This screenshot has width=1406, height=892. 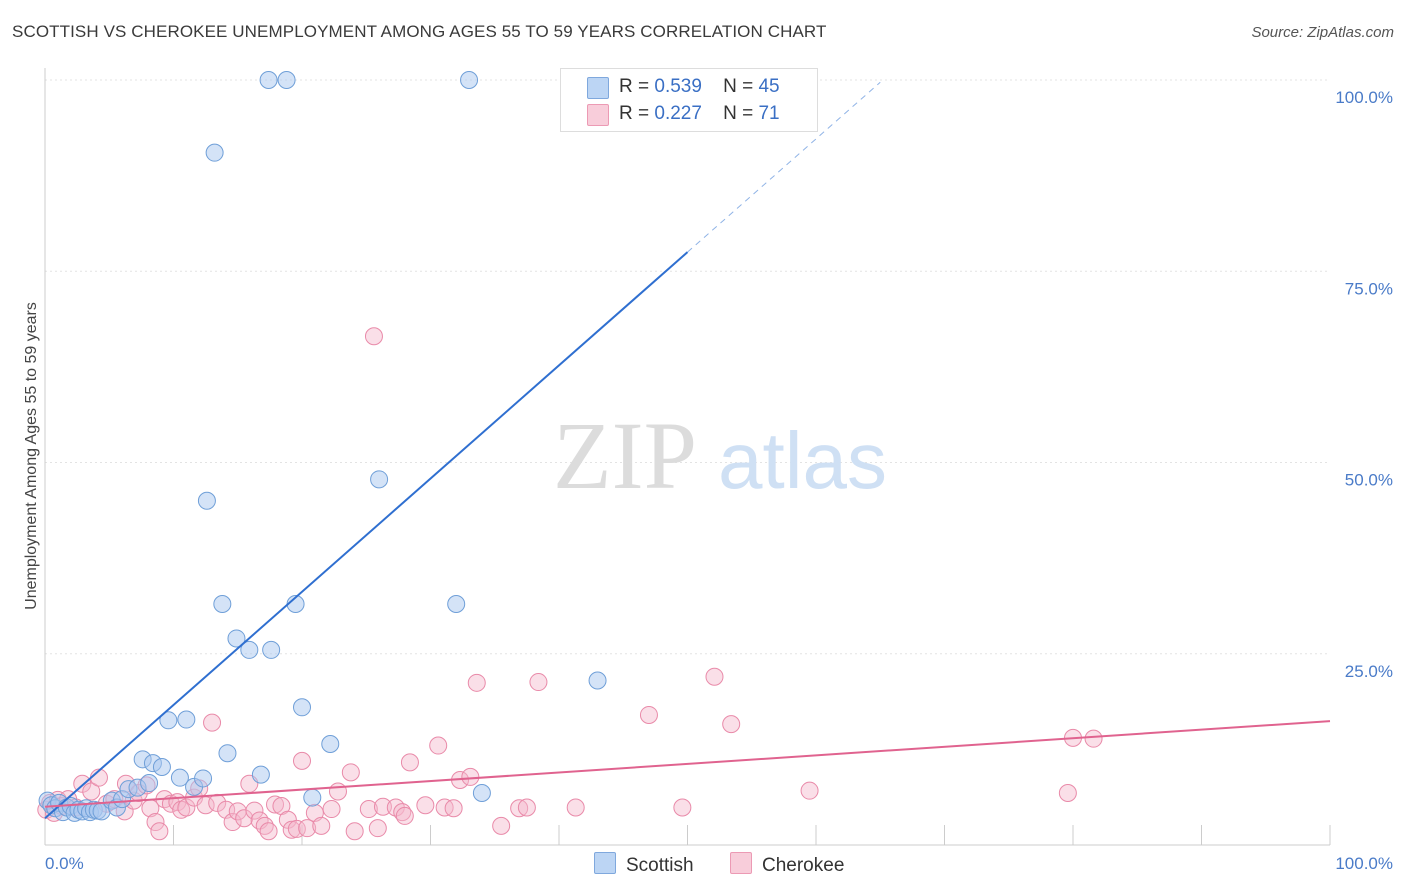 I want to click on x-tick-label: 100.0%, so click(x=1364, y=863).